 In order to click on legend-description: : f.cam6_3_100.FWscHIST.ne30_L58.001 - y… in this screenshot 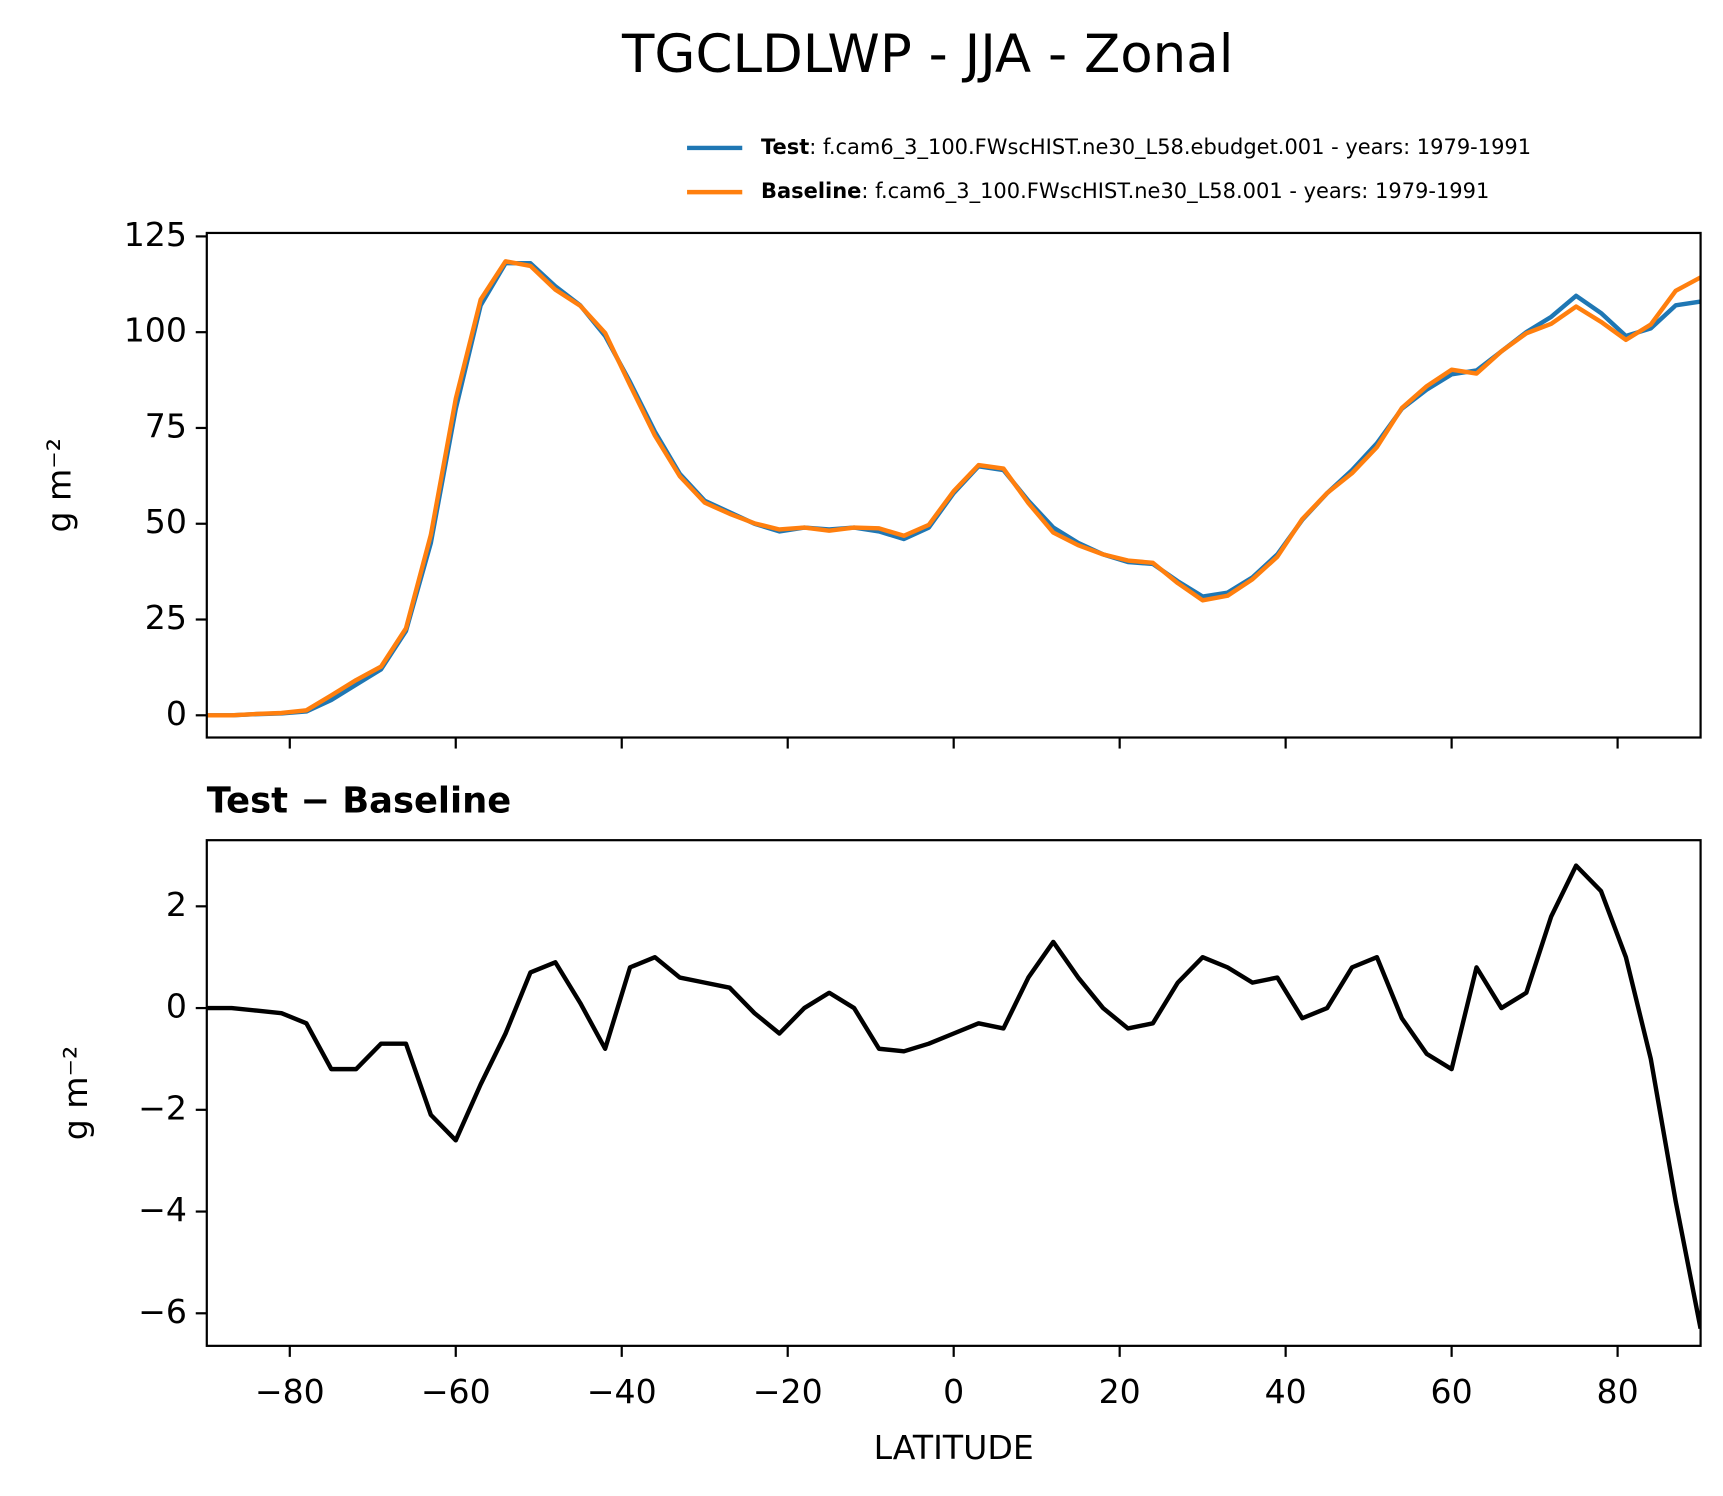, I will do `click(1175, 191)`.